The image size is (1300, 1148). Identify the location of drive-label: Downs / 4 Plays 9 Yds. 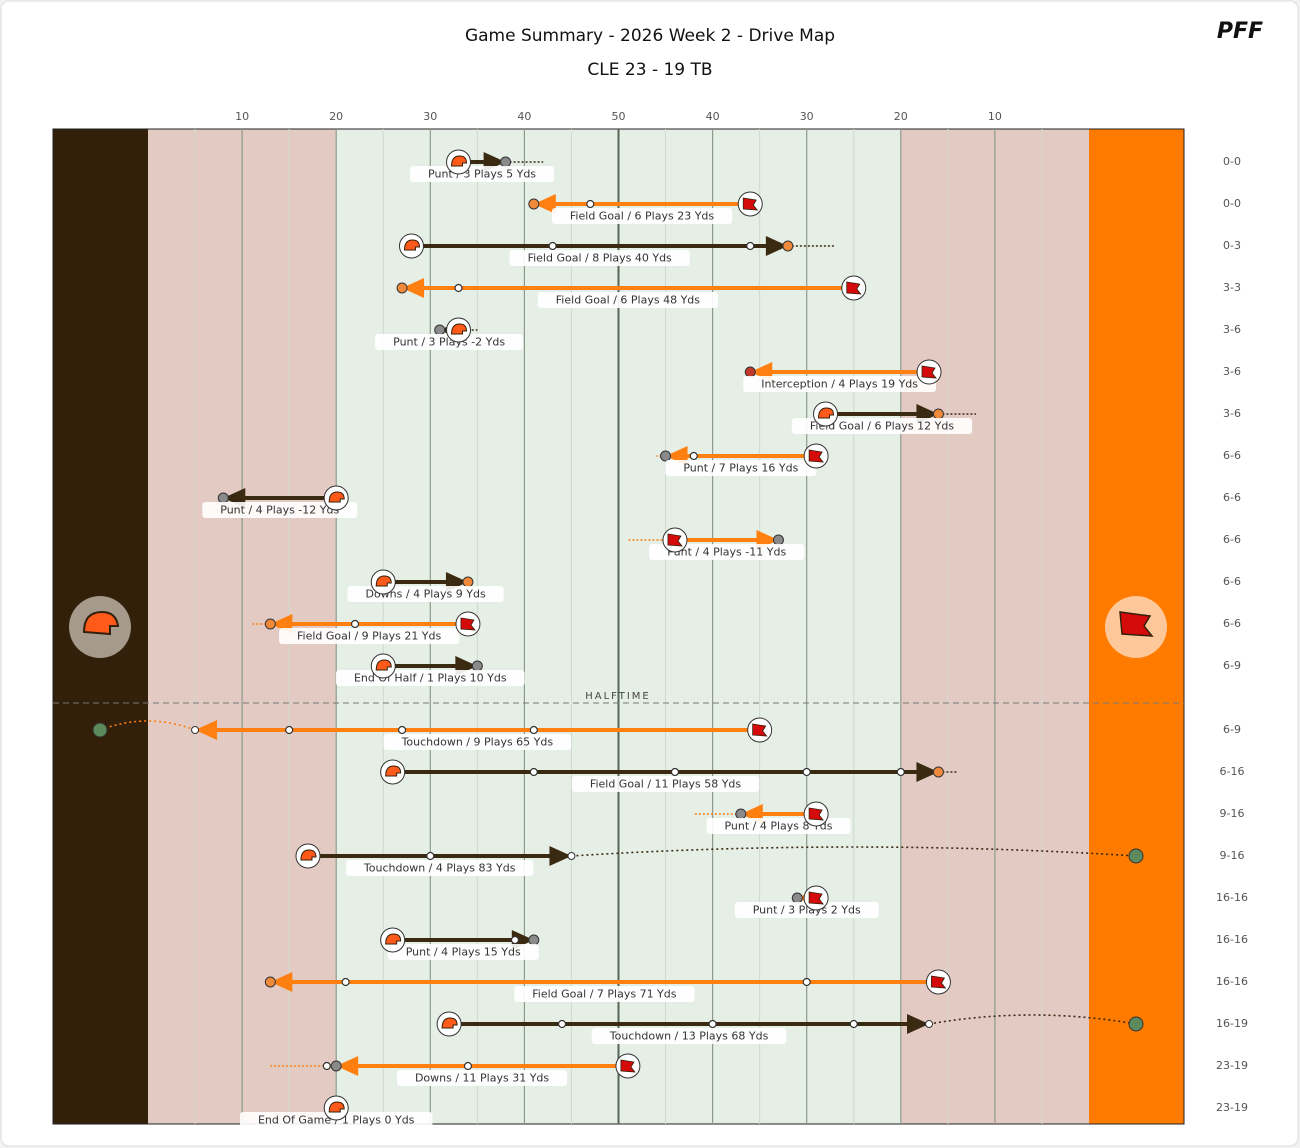
(425, 594).